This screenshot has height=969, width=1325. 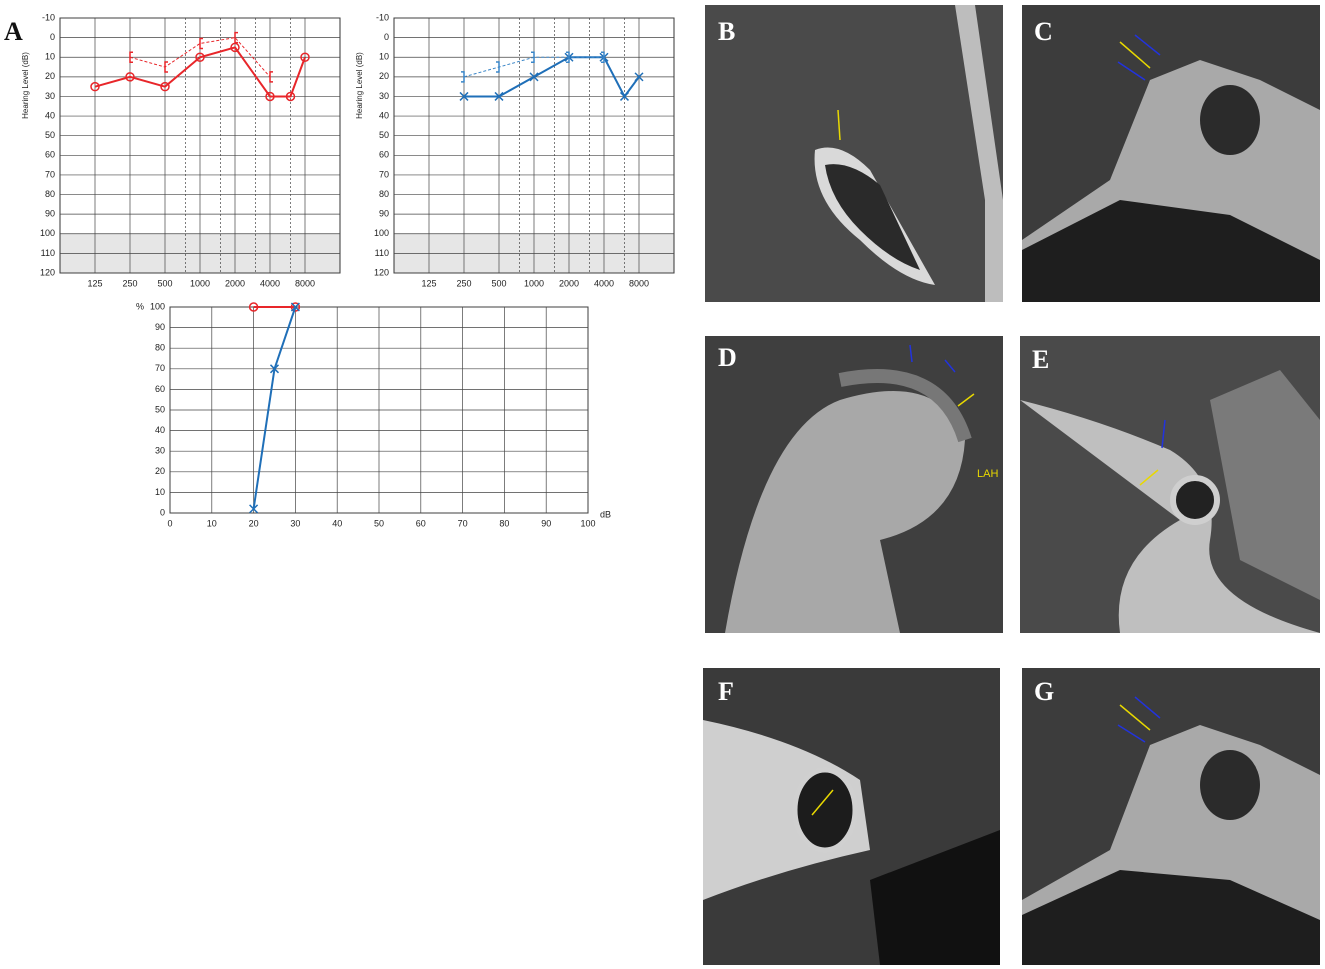 What do you see at coordinates (726, 31) in the screenshot?
I see `panel-label: B` at bounding box center [726, 31].